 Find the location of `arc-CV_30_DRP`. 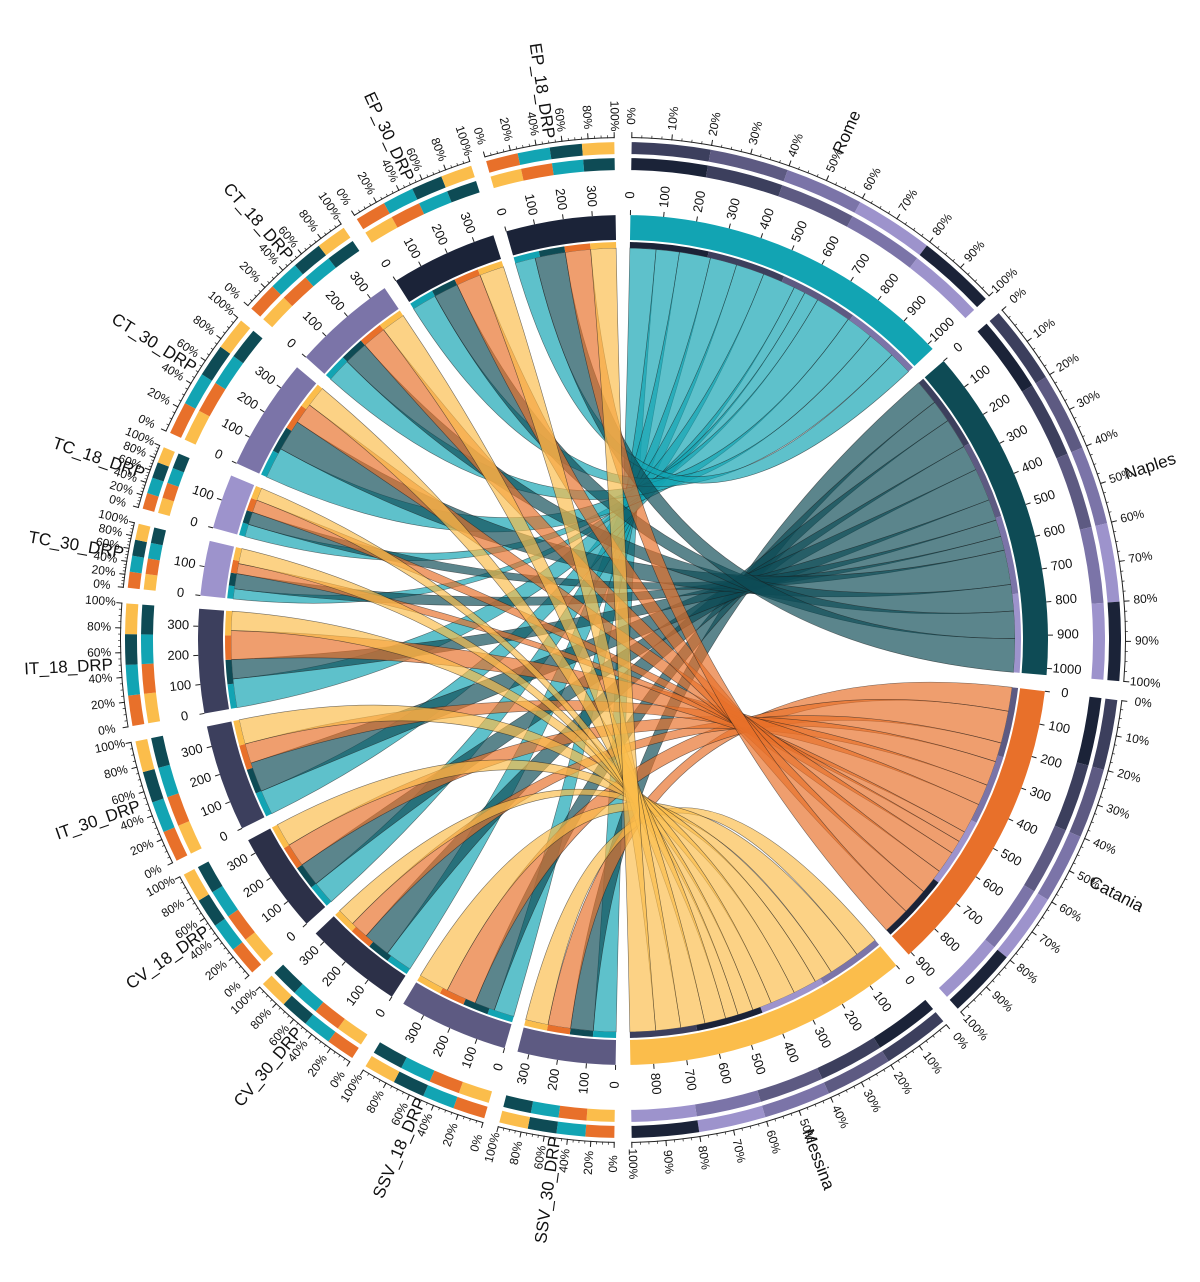

arc-CV_30_DRP is located at coordinates (360, 956).